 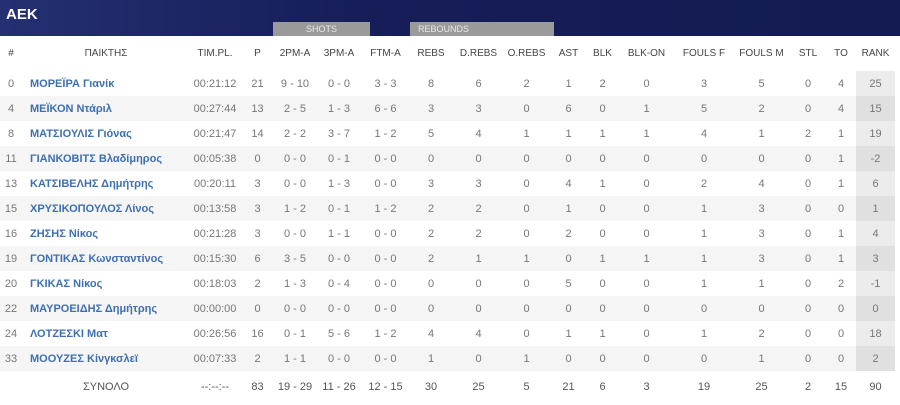 I want to click on player-name-link: ΖΗΣΗΣ Νίκος, so click(x=64, y=233).